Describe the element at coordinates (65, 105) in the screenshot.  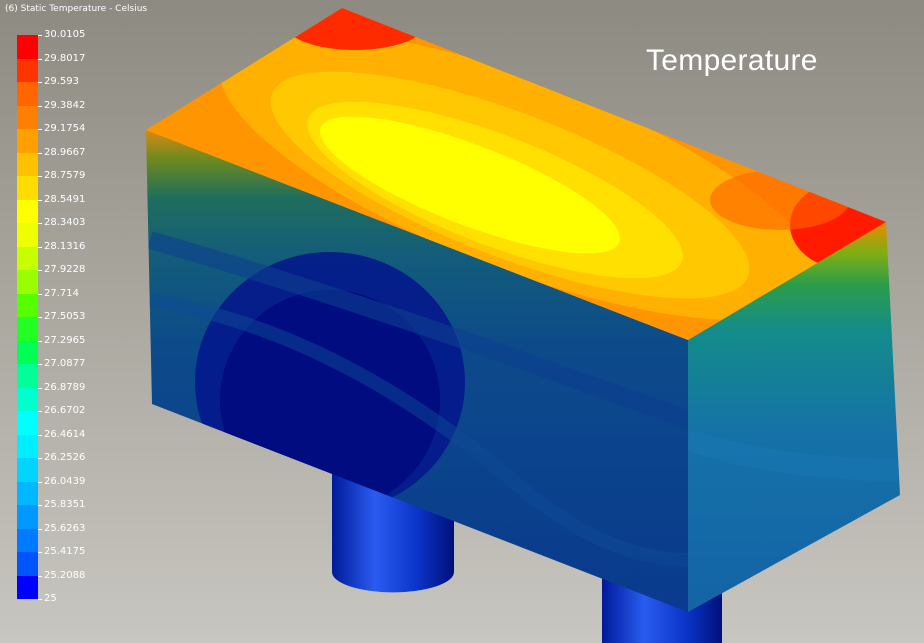
I see `legend-label: 29.3842` at that location.